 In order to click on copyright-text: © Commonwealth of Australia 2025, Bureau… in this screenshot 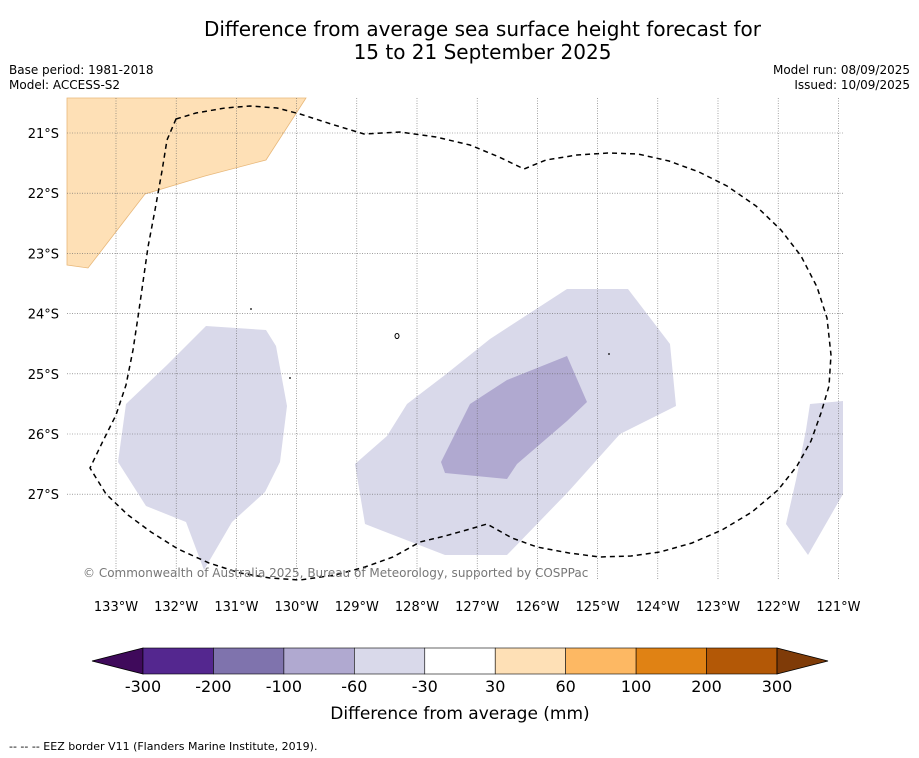, I will do `click(335, 573)`.